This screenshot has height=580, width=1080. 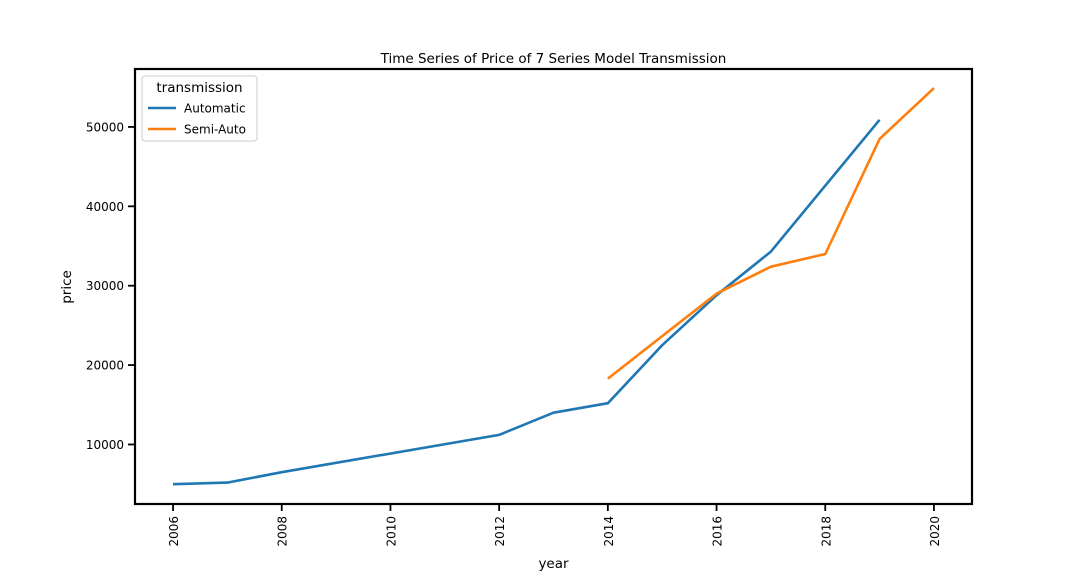 What do you see at coordinates (283, 531) in the screenshot?
I see `x-tick-label: 2008` at bounding box center [283, 531].